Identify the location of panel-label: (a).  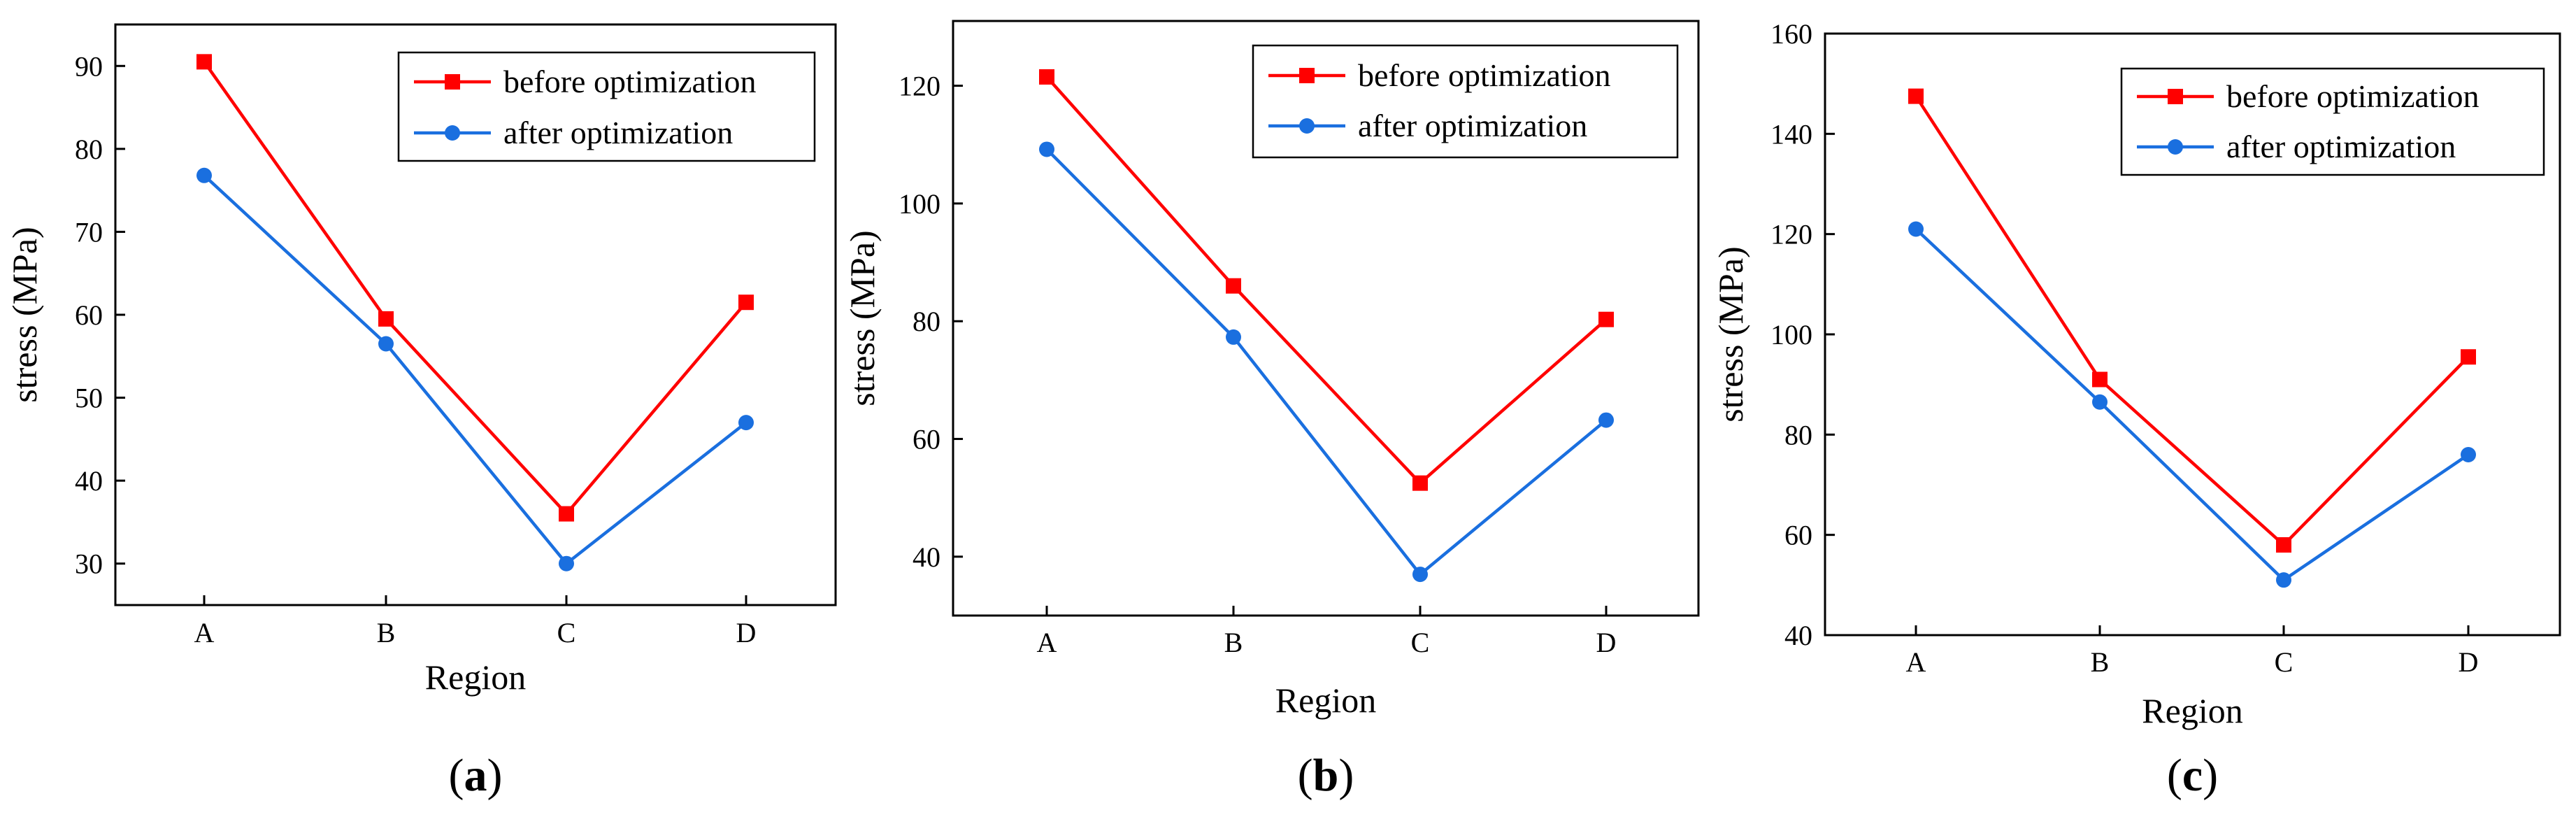
(476, 775).